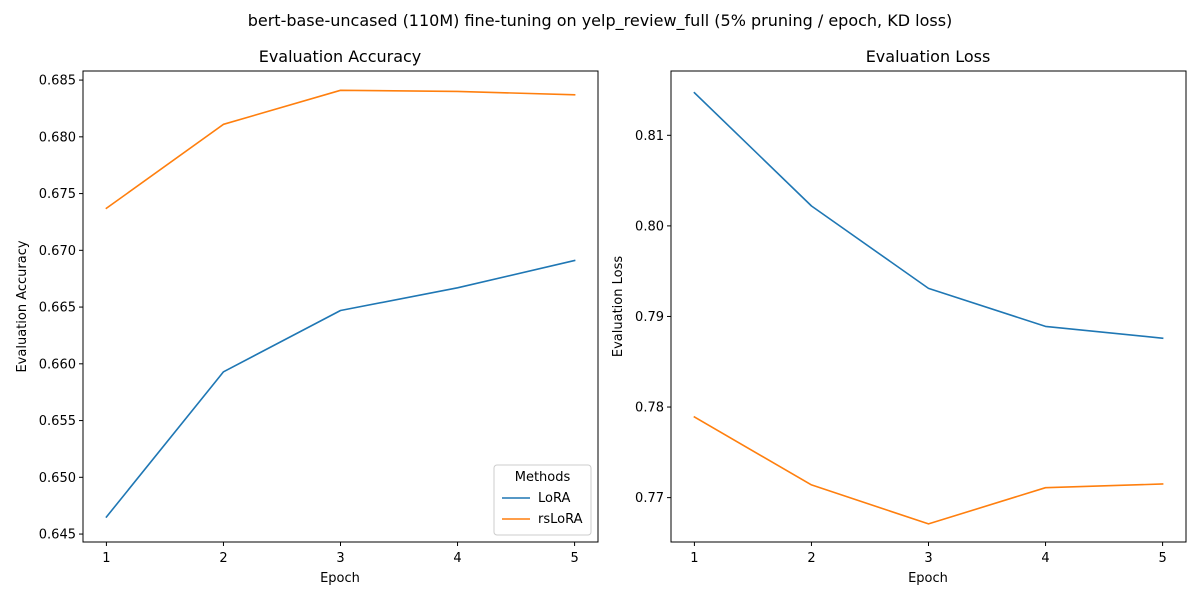 The height and width of the screenshot is (600, 1200). Describe the element at coordinates (340, 149) in the screenshot. I see `accuracy-series-rslora-line` at that location.